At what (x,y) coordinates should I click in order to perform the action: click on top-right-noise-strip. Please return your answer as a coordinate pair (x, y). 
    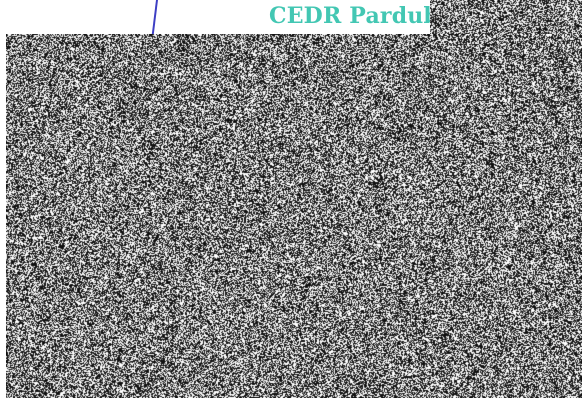
    Looking at the image, I should click on (506, 20).